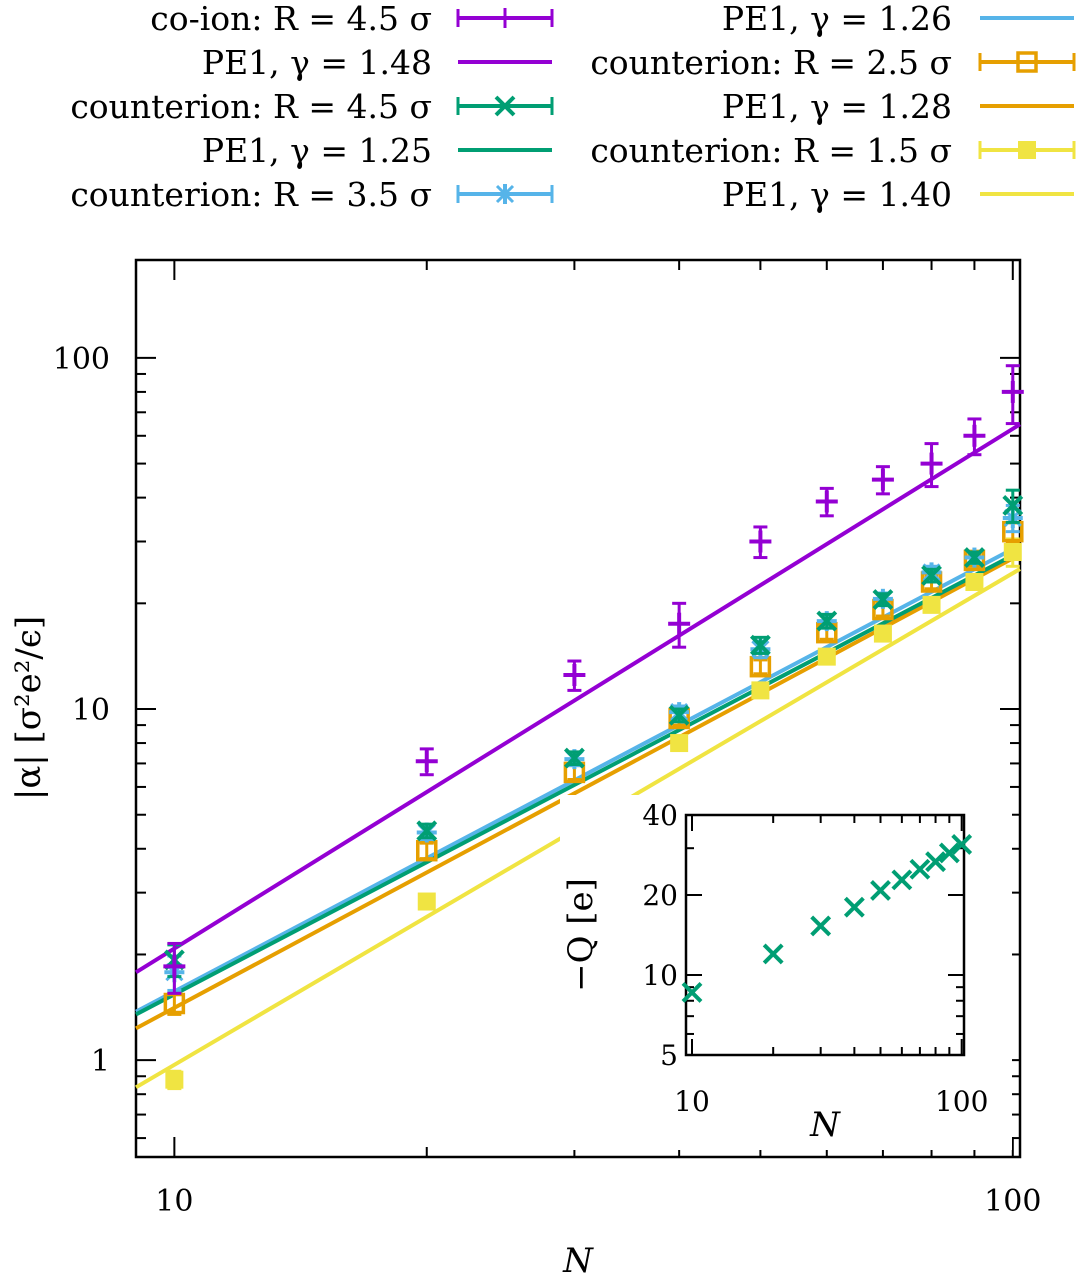 The height and width of the screenshot is (1280, 1077). What do you see at coordinates (100, 1061) in the screenshot?
I see `y-tick-label: 1` at bounding box center [100, 1061].